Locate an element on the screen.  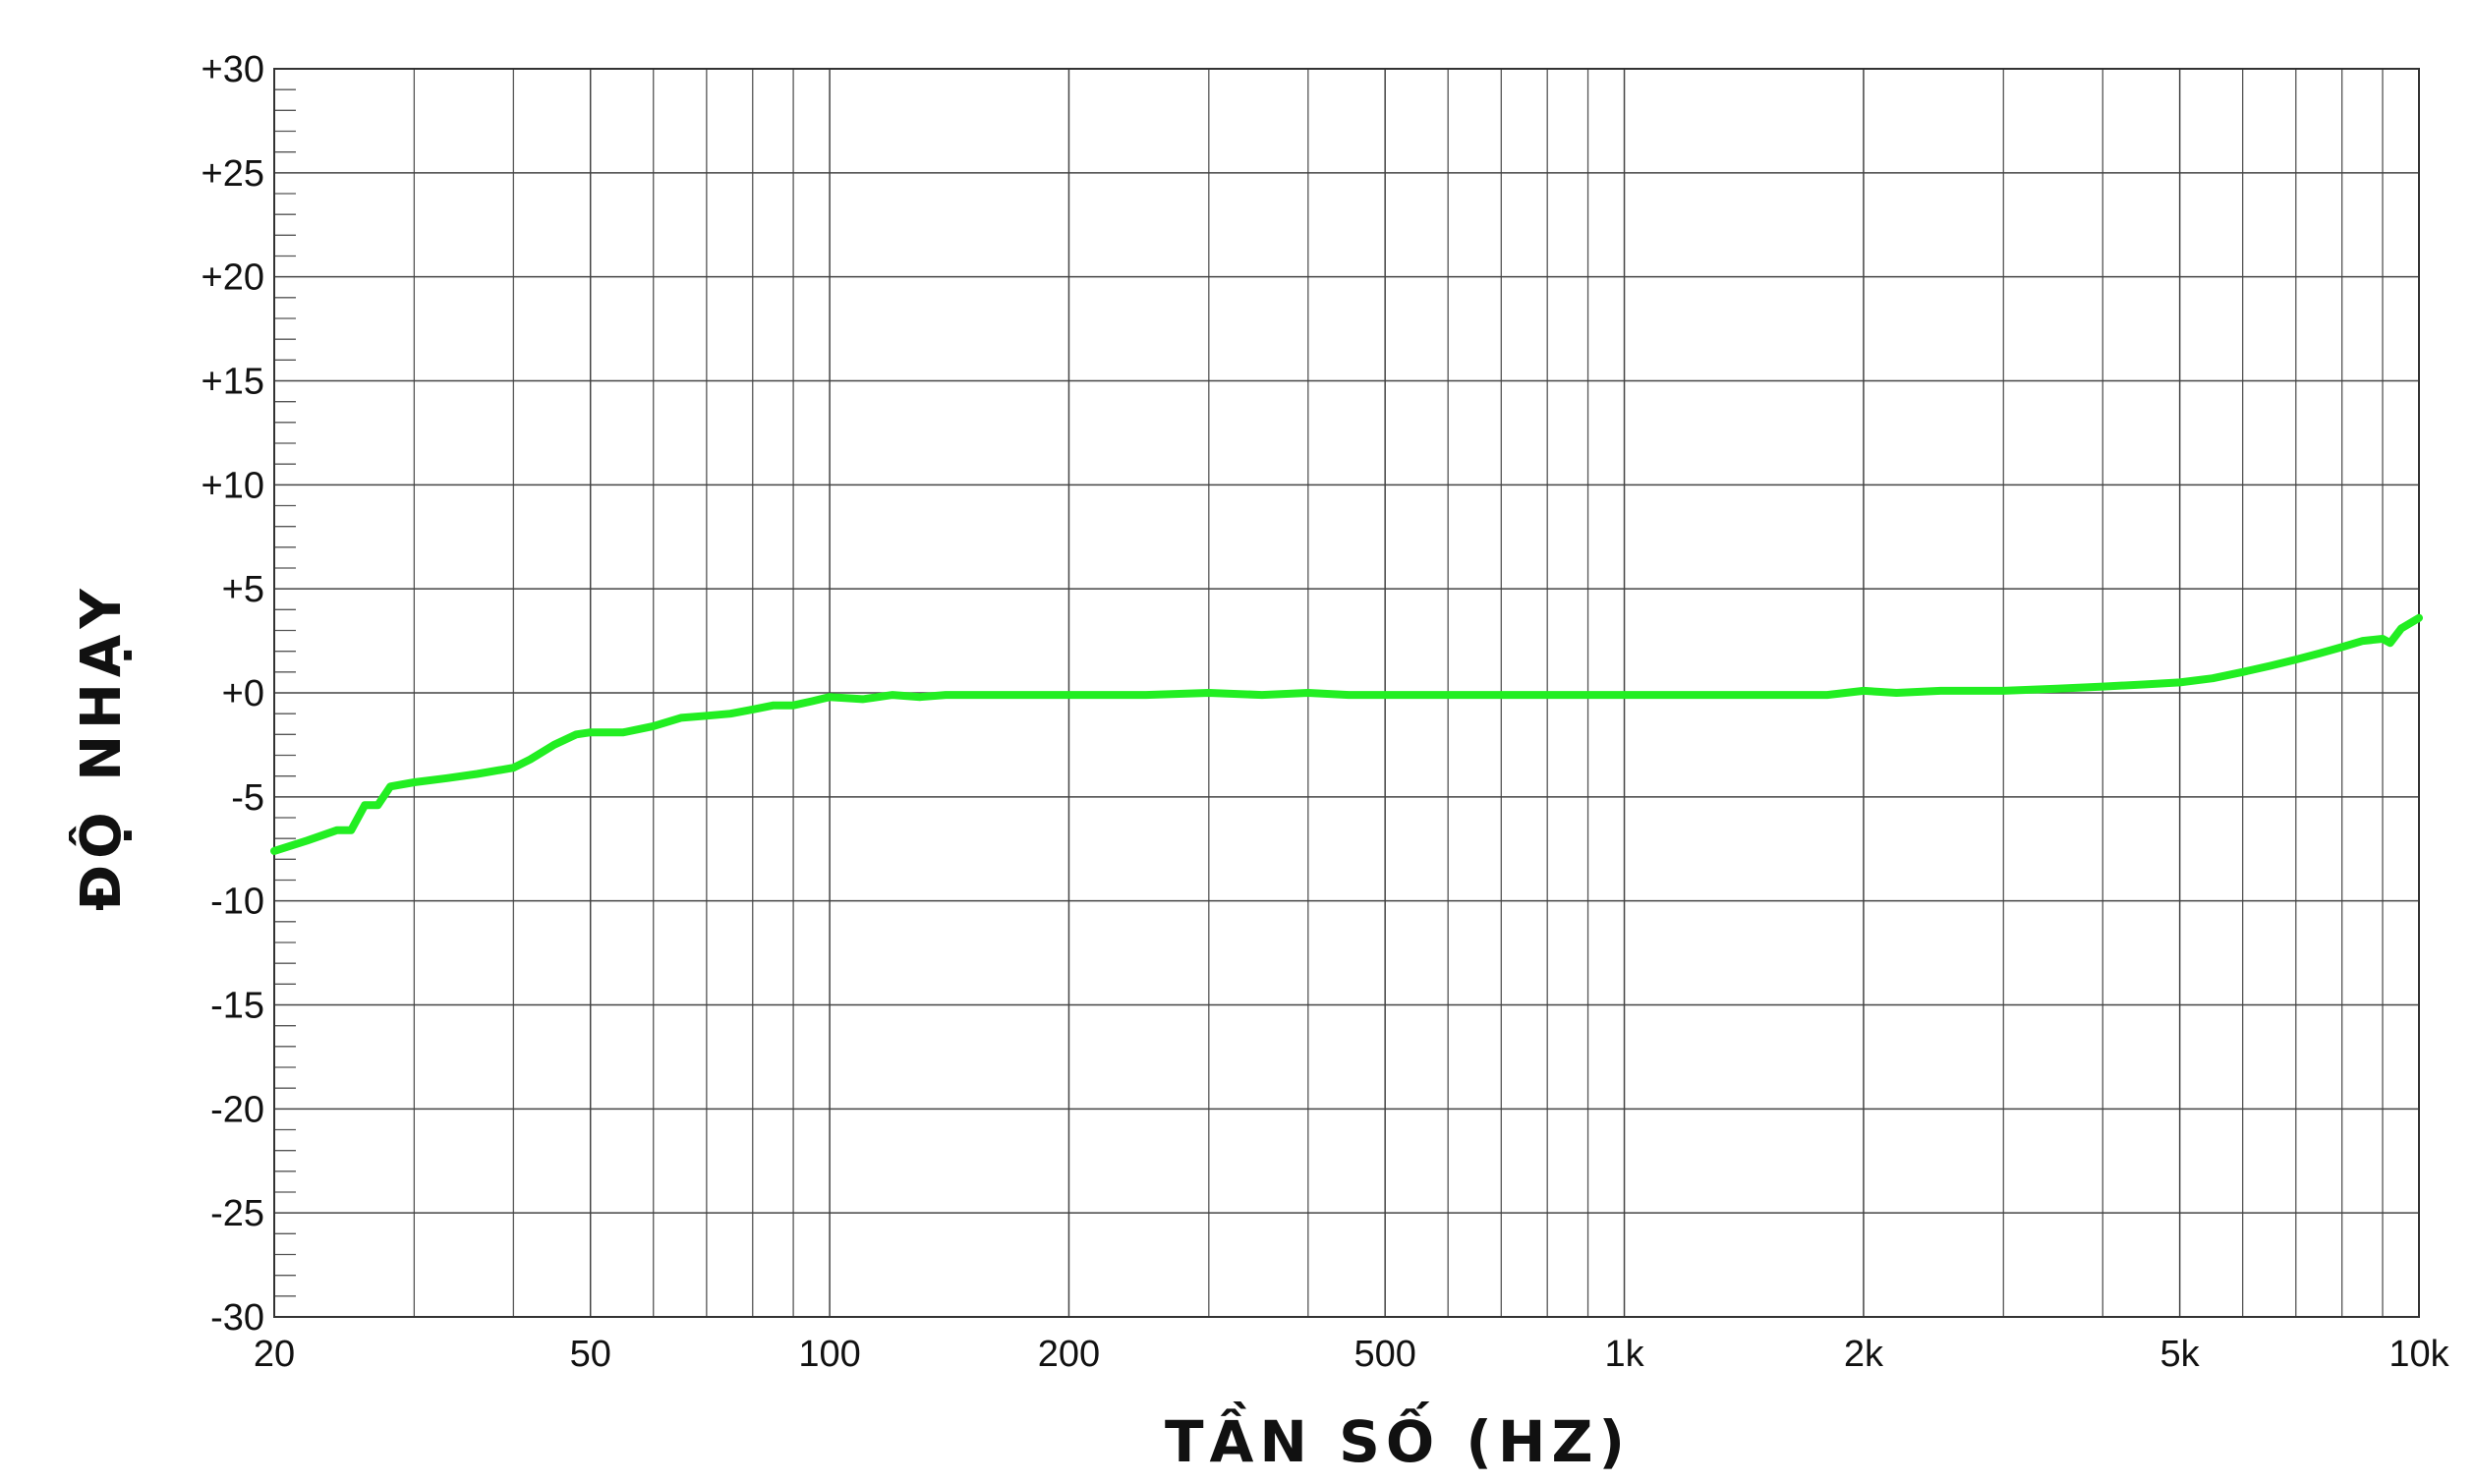
y-tick-label: +15 is located at coordinates (232, 382).